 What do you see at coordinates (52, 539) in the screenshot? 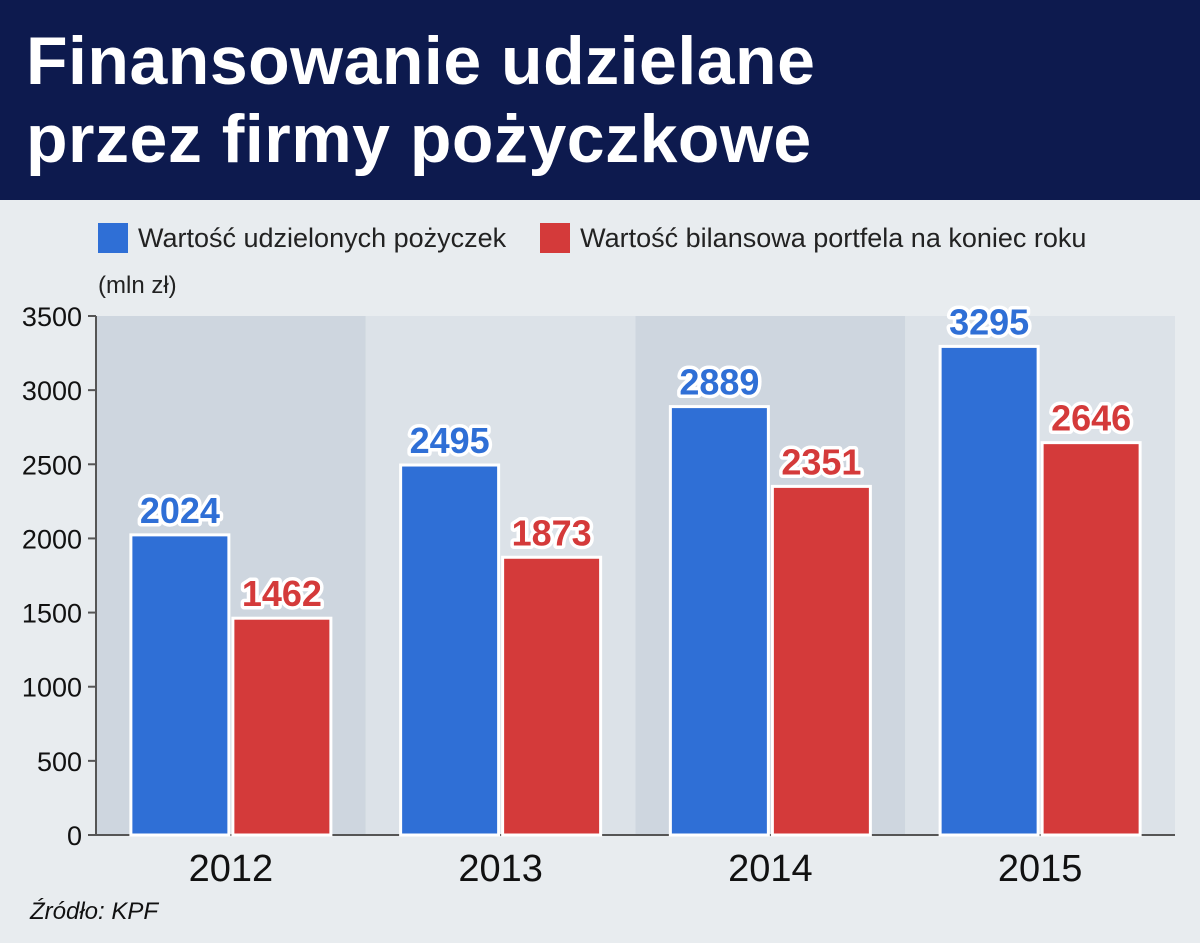
I see `y-tick-label: 2000` at bounding box center [52, 539].